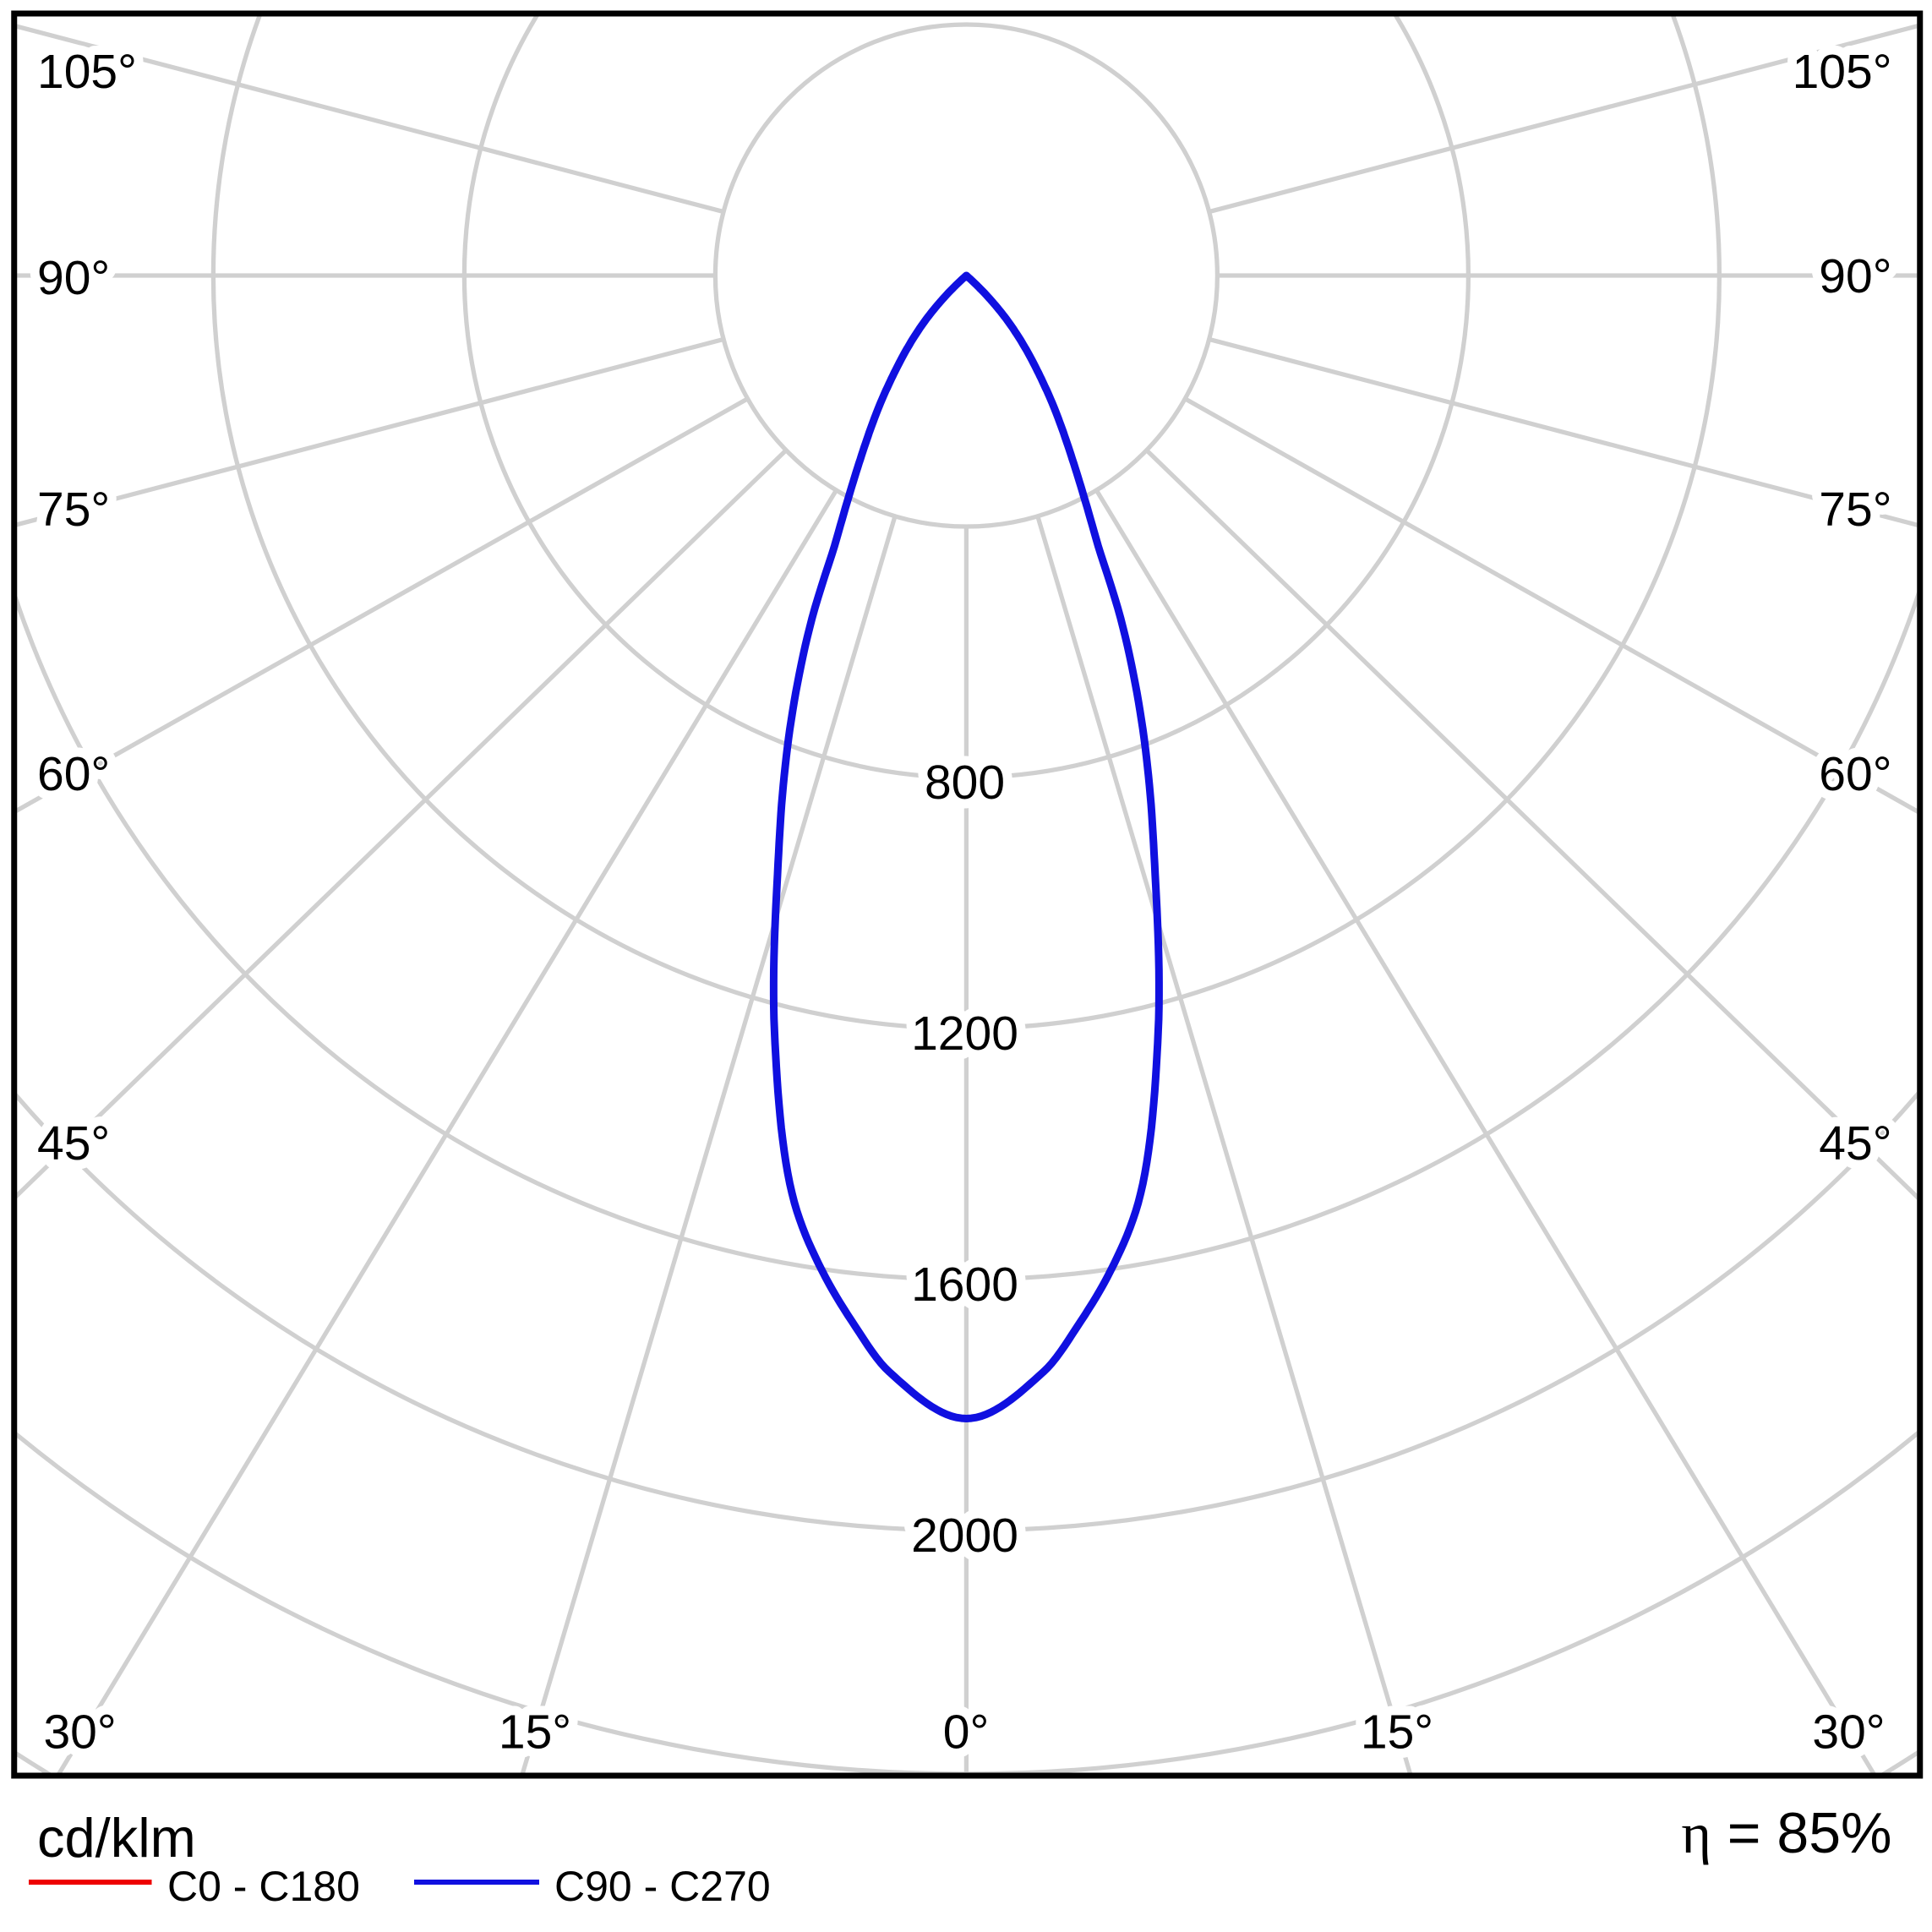 The width and height of the screenshot is (1932, 1932). I want to click on svg-text: C0 - C180, so click(263, 1887).